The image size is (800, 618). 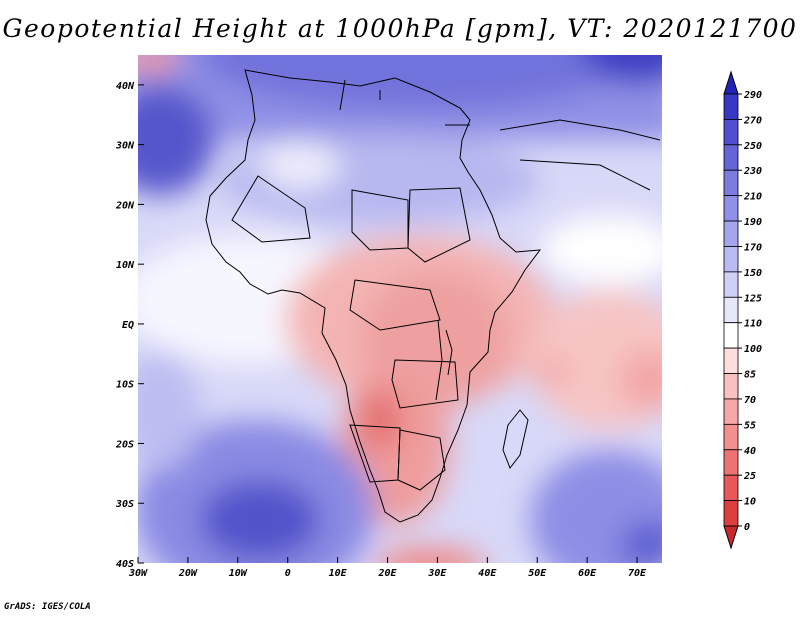 What do you see at coordinates (637, 573) in the screenshot?
I see `lon-tick-label: 70E` at bounding box center [637, 573].